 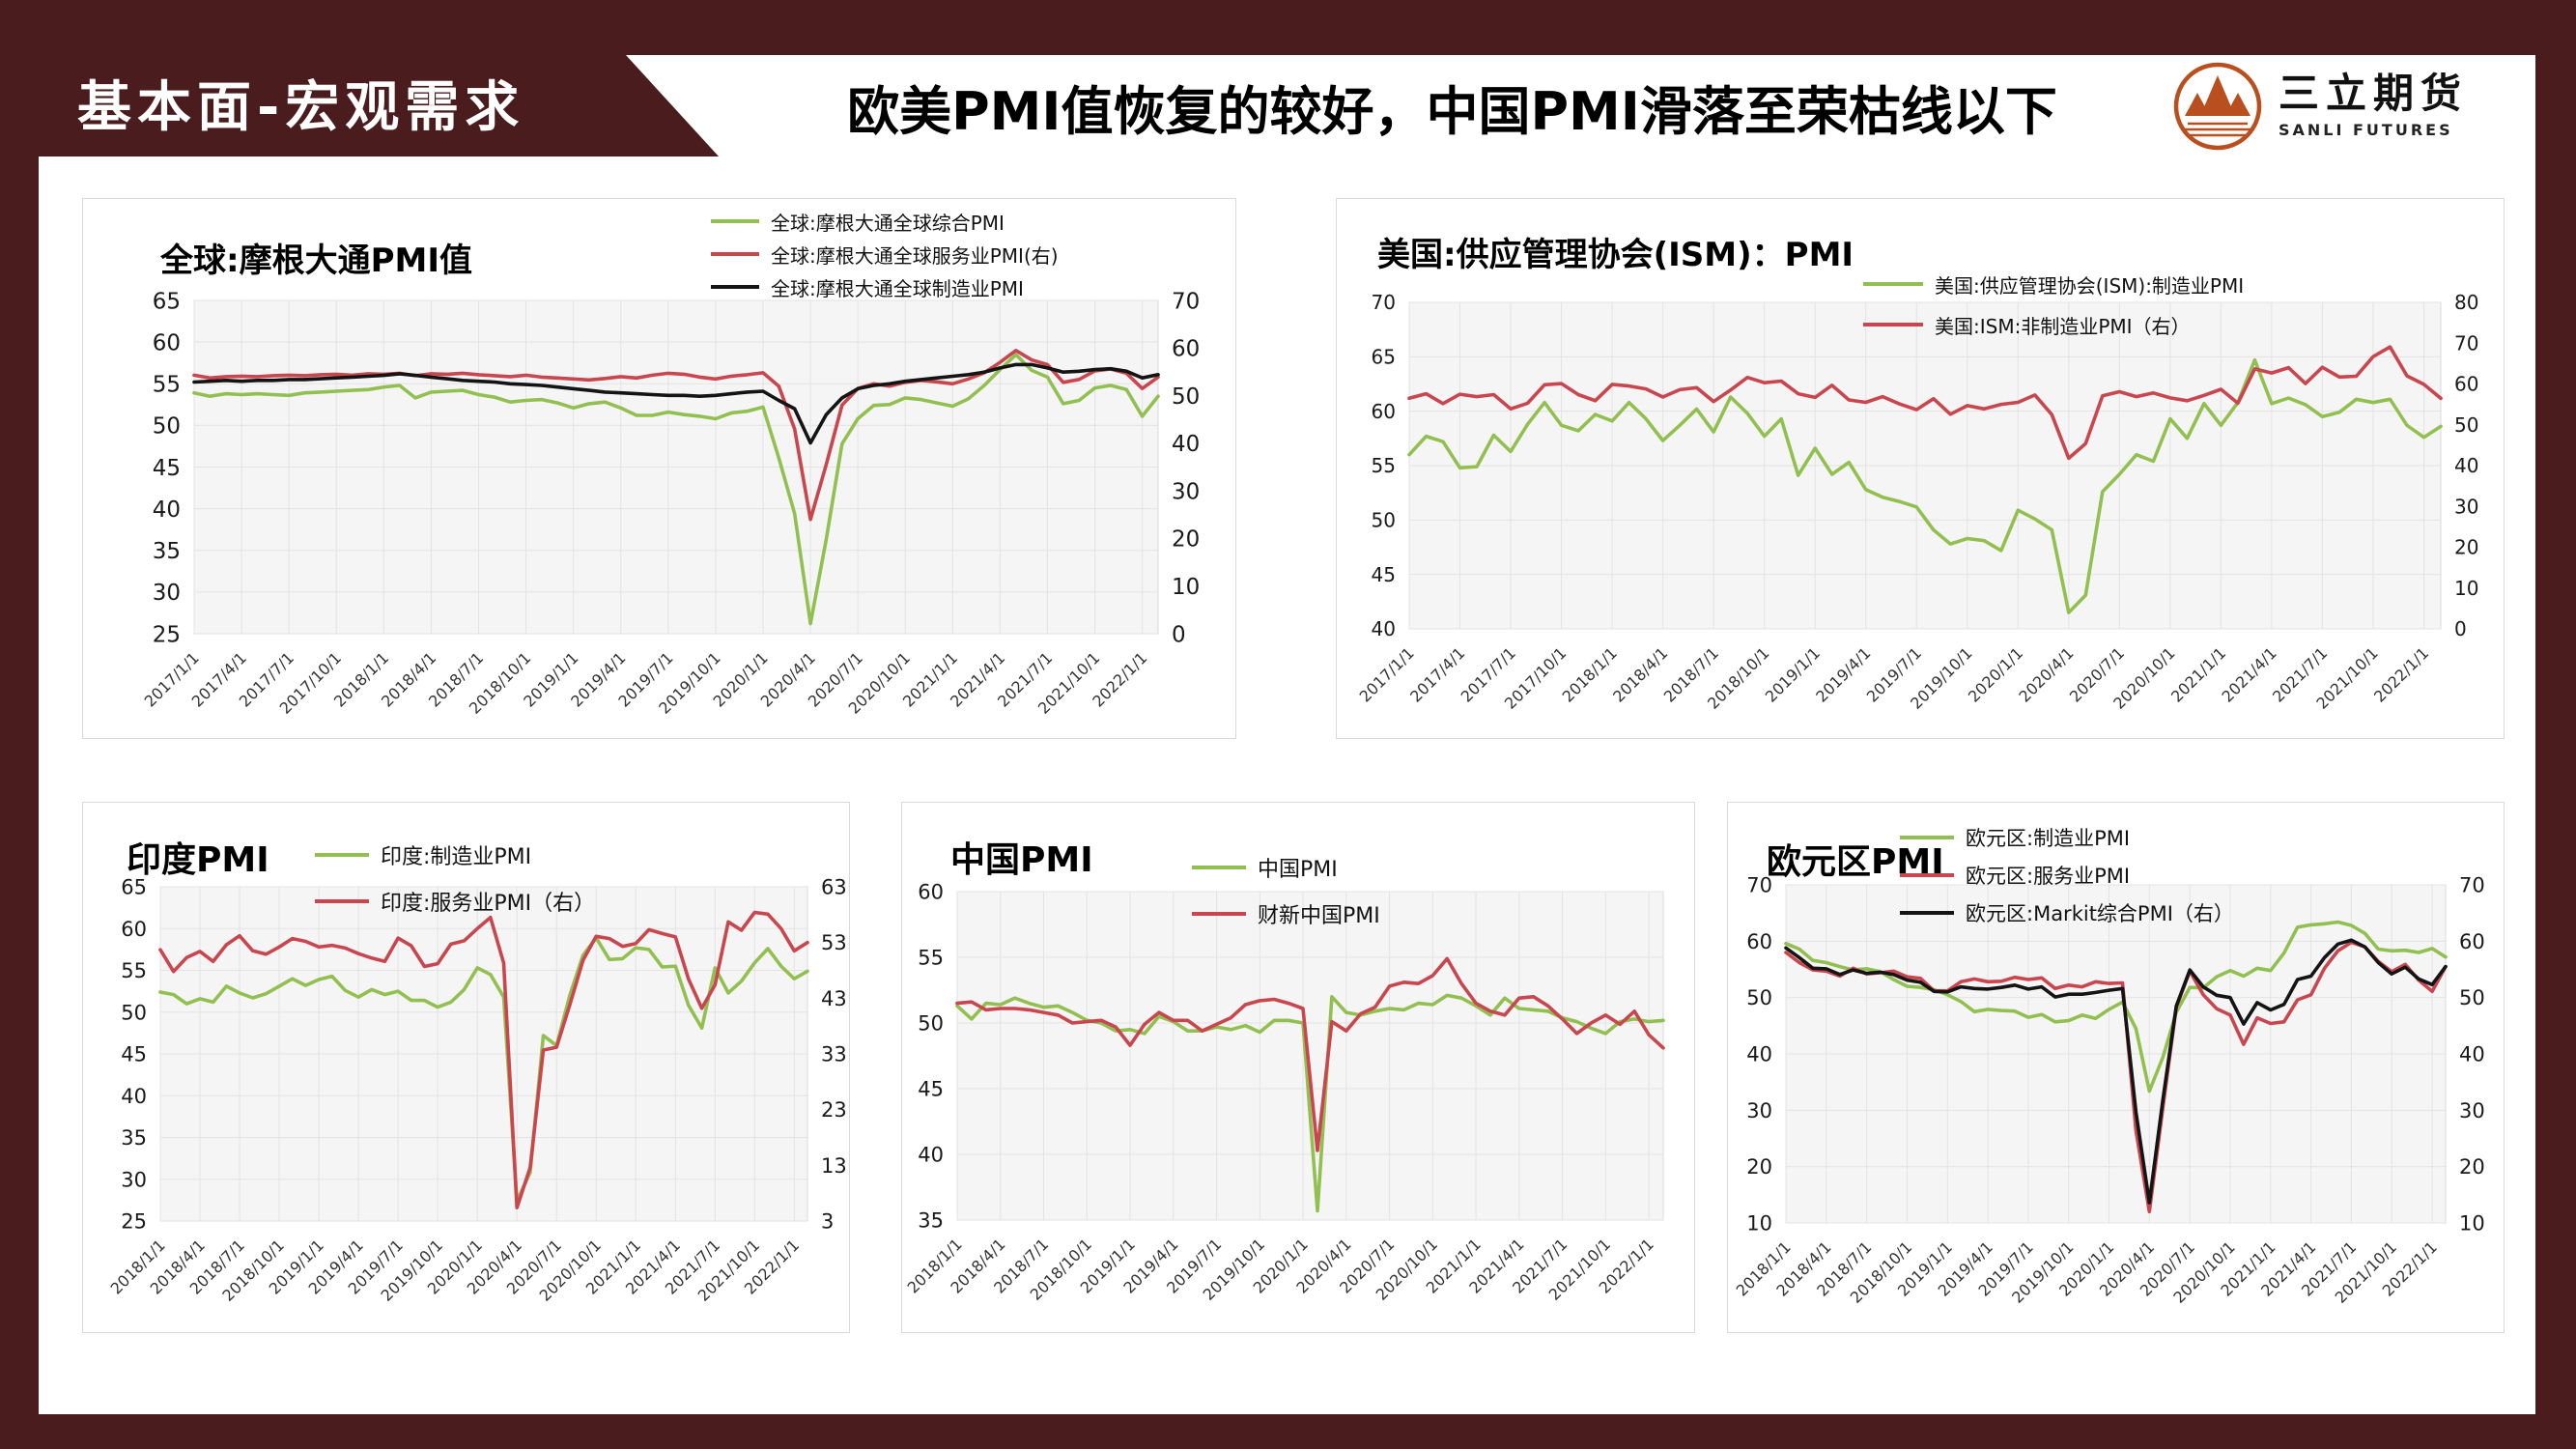 I want to click on left-axis-tick-label: 10, so click(x=1759, y=1224).